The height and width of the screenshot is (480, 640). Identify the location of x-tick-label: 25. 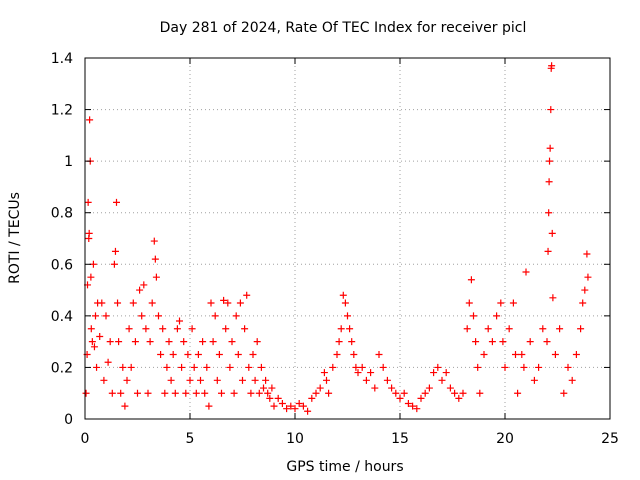
(610, 439).